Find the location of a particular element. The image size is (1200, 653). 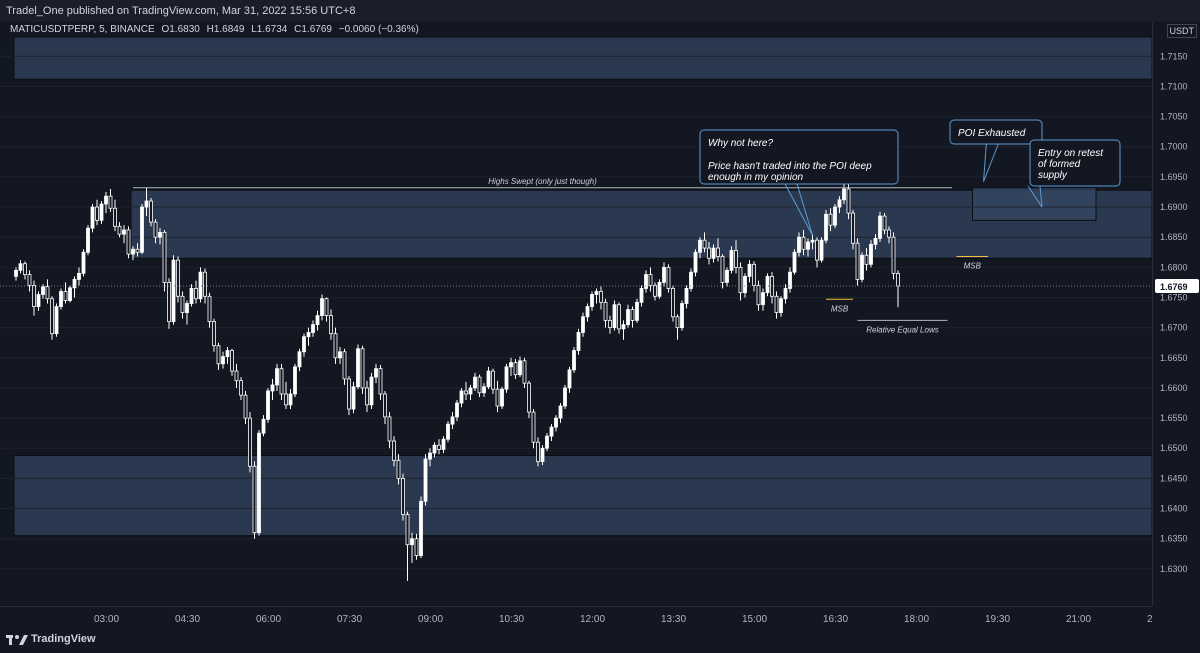

symbol-label: MATICUSDTPERP, 5, BINANCE is located at coordinates (82, 29).